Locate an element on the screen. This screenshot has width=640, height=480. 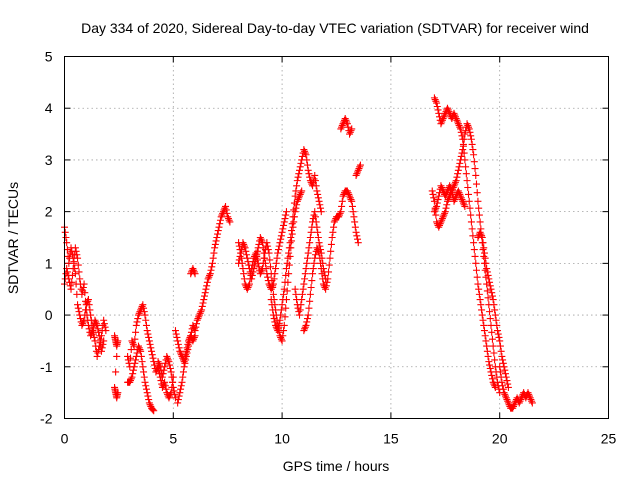
y-tick-label: 4 is located at coordinates (49, 108).